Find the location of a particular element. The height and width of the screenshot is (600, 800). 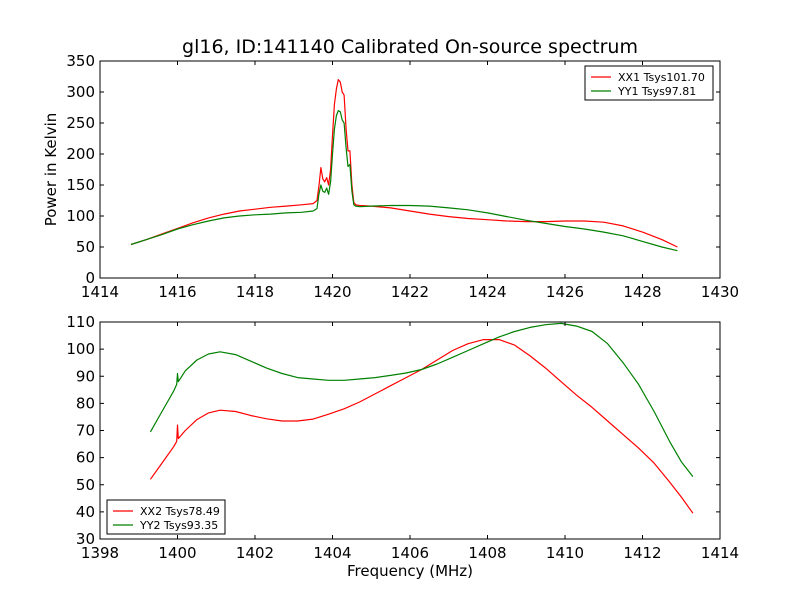

x-tick-label: 1430 is located at coordinates (720, 292).